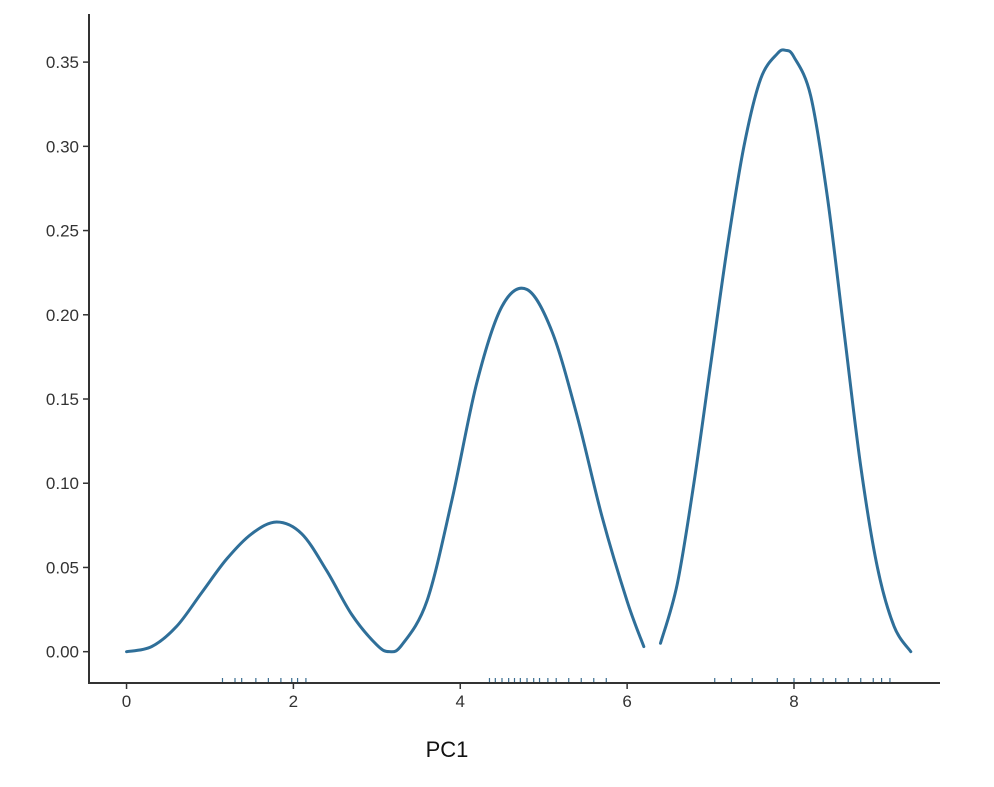 The width and height of the screenshot is (994, 787). Describe the element at coordinates (62, 315) in the screenshot. I see `y-tick-label: 0.20` at that location.